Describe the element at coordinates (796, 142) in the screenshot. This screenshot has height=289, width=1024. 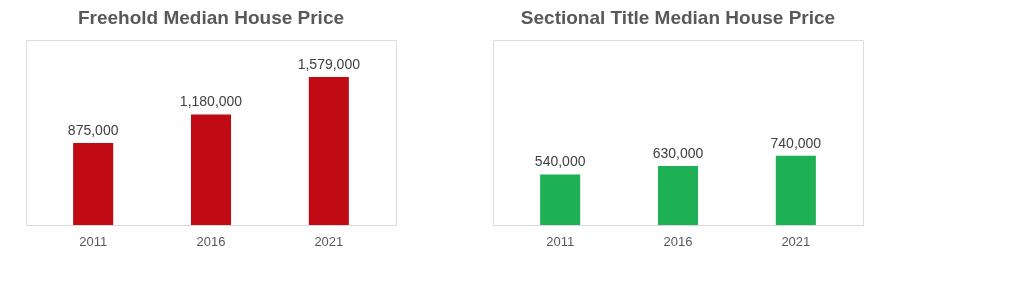
I see `data-label: 740,000` at that location.